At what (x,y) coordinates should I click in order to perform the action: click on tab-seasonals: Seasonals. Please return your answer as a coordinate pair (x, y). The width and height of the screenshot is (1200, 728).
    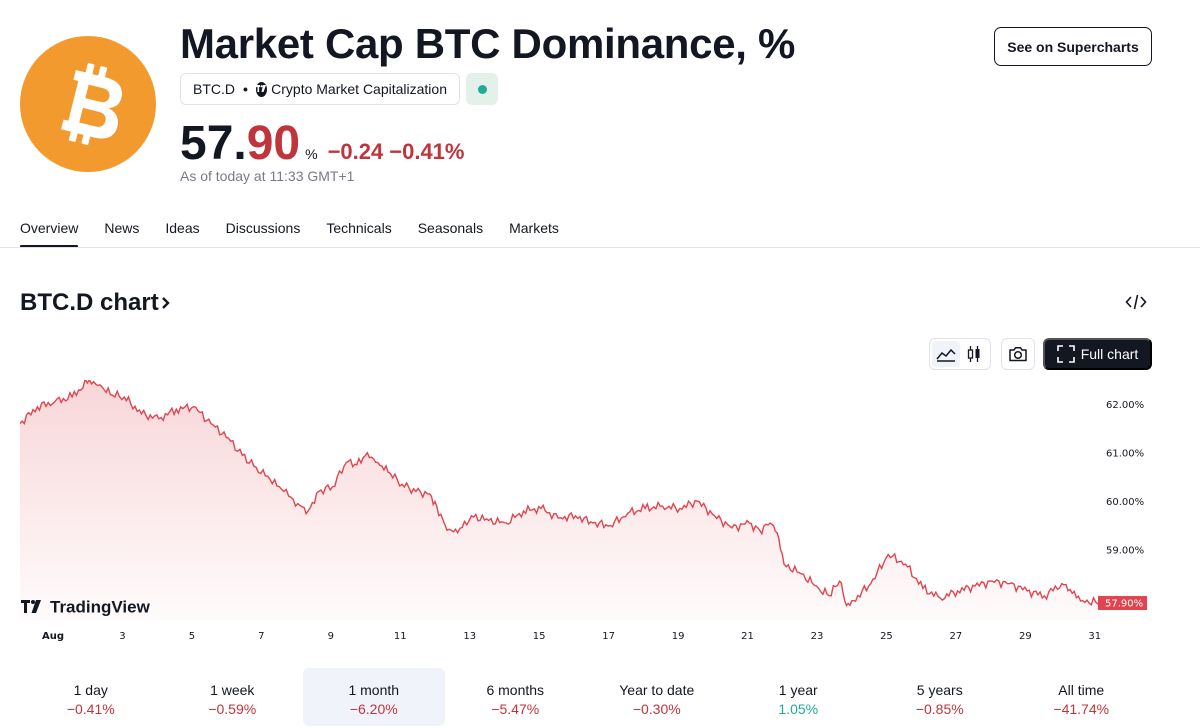
    Looking at the image, I should click on (450, 228).